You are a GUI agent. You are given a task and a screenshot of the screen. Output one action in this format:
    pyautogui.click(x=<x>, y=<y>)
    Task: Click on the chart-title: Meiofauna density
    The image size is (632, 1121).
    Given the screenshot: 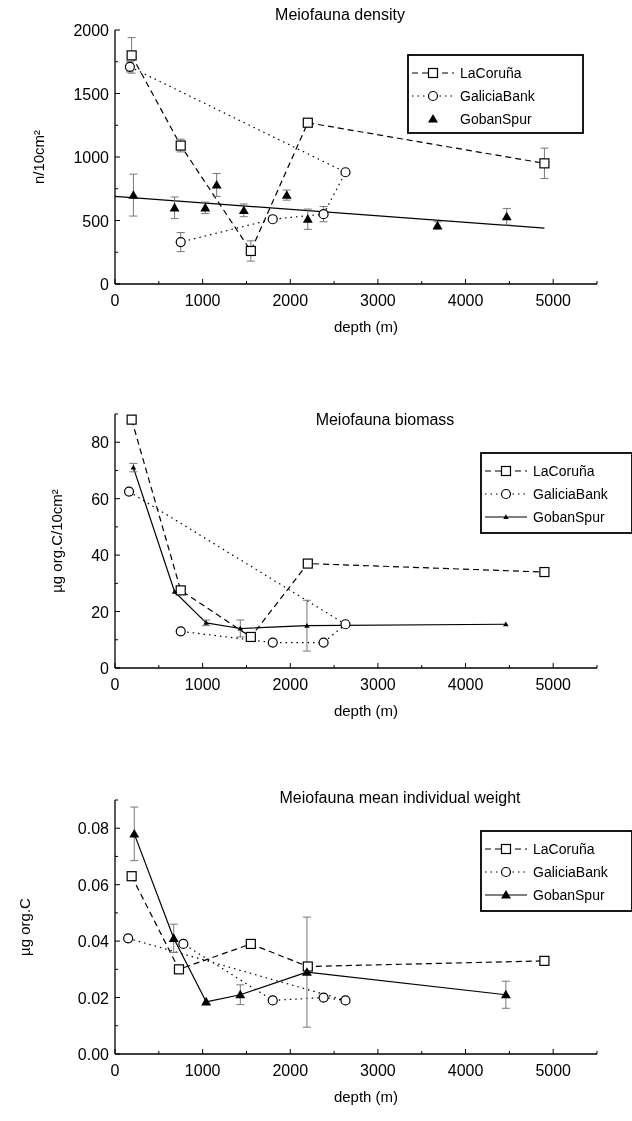 What is the action you would take?
    pyautogui.click(x=340, y=14)
    